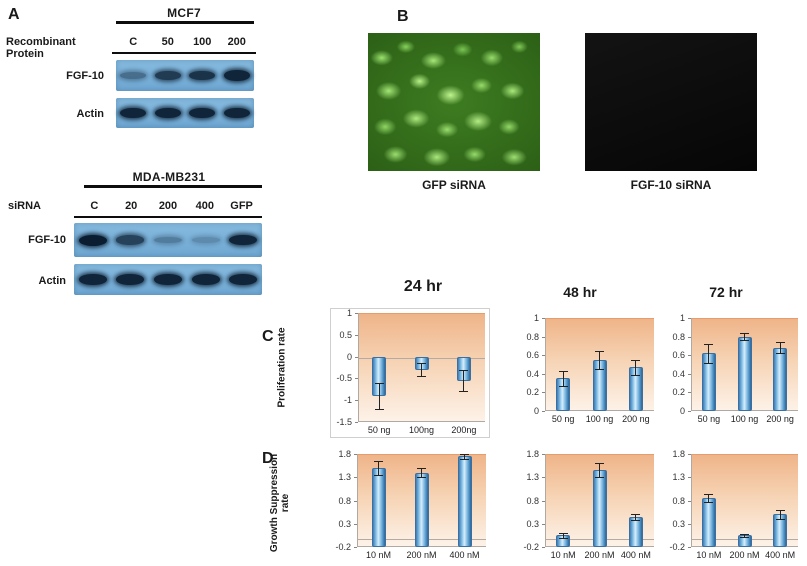 This screenshot has width=807, height=566. I want to click on blot-image-fgf10, so click(168, 240).